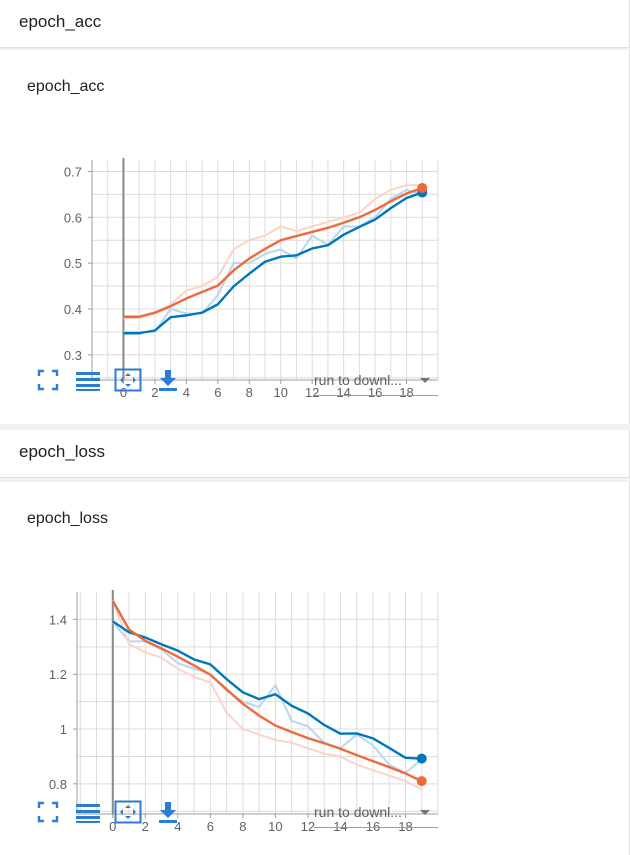 The height and width of the screenshot is (855, 630). Describe the element at coordinates (315, 24) in the screenshot. I see `section-header-epoch-acc: epoch_acc` at that location.